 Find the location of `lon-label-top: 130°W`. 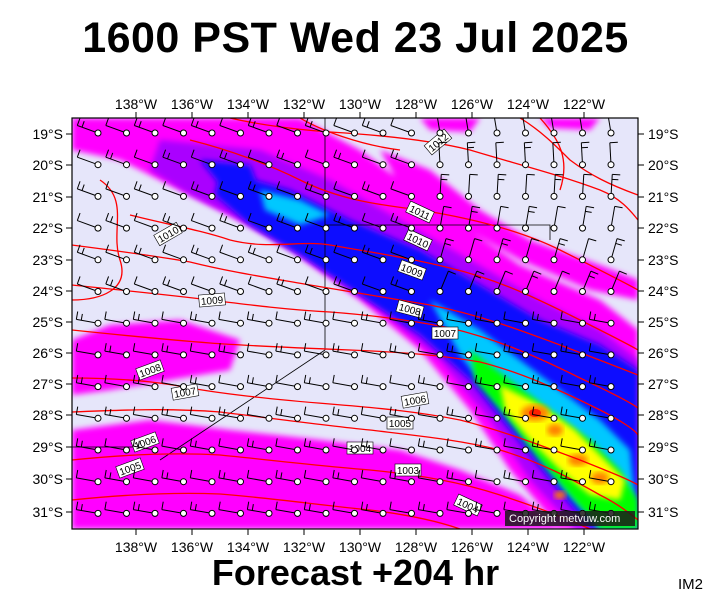

lon-label-top: 130°W is located at coordinates (360, 104).